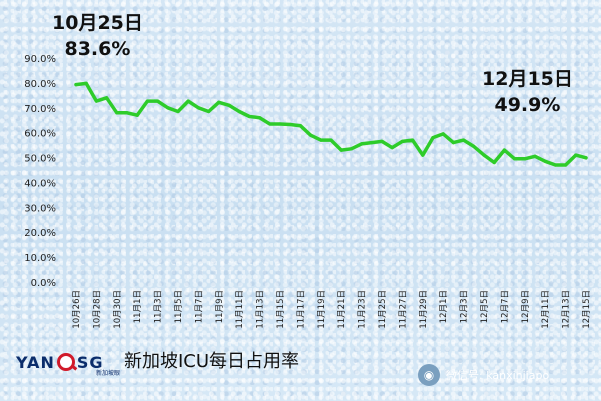 The height and width of the screenshot is (401, 601). What do you see at coordinates (40, 159) in the screenshot?
I see `y-tick-label: 50.0%` at bounding box center [40, 159].